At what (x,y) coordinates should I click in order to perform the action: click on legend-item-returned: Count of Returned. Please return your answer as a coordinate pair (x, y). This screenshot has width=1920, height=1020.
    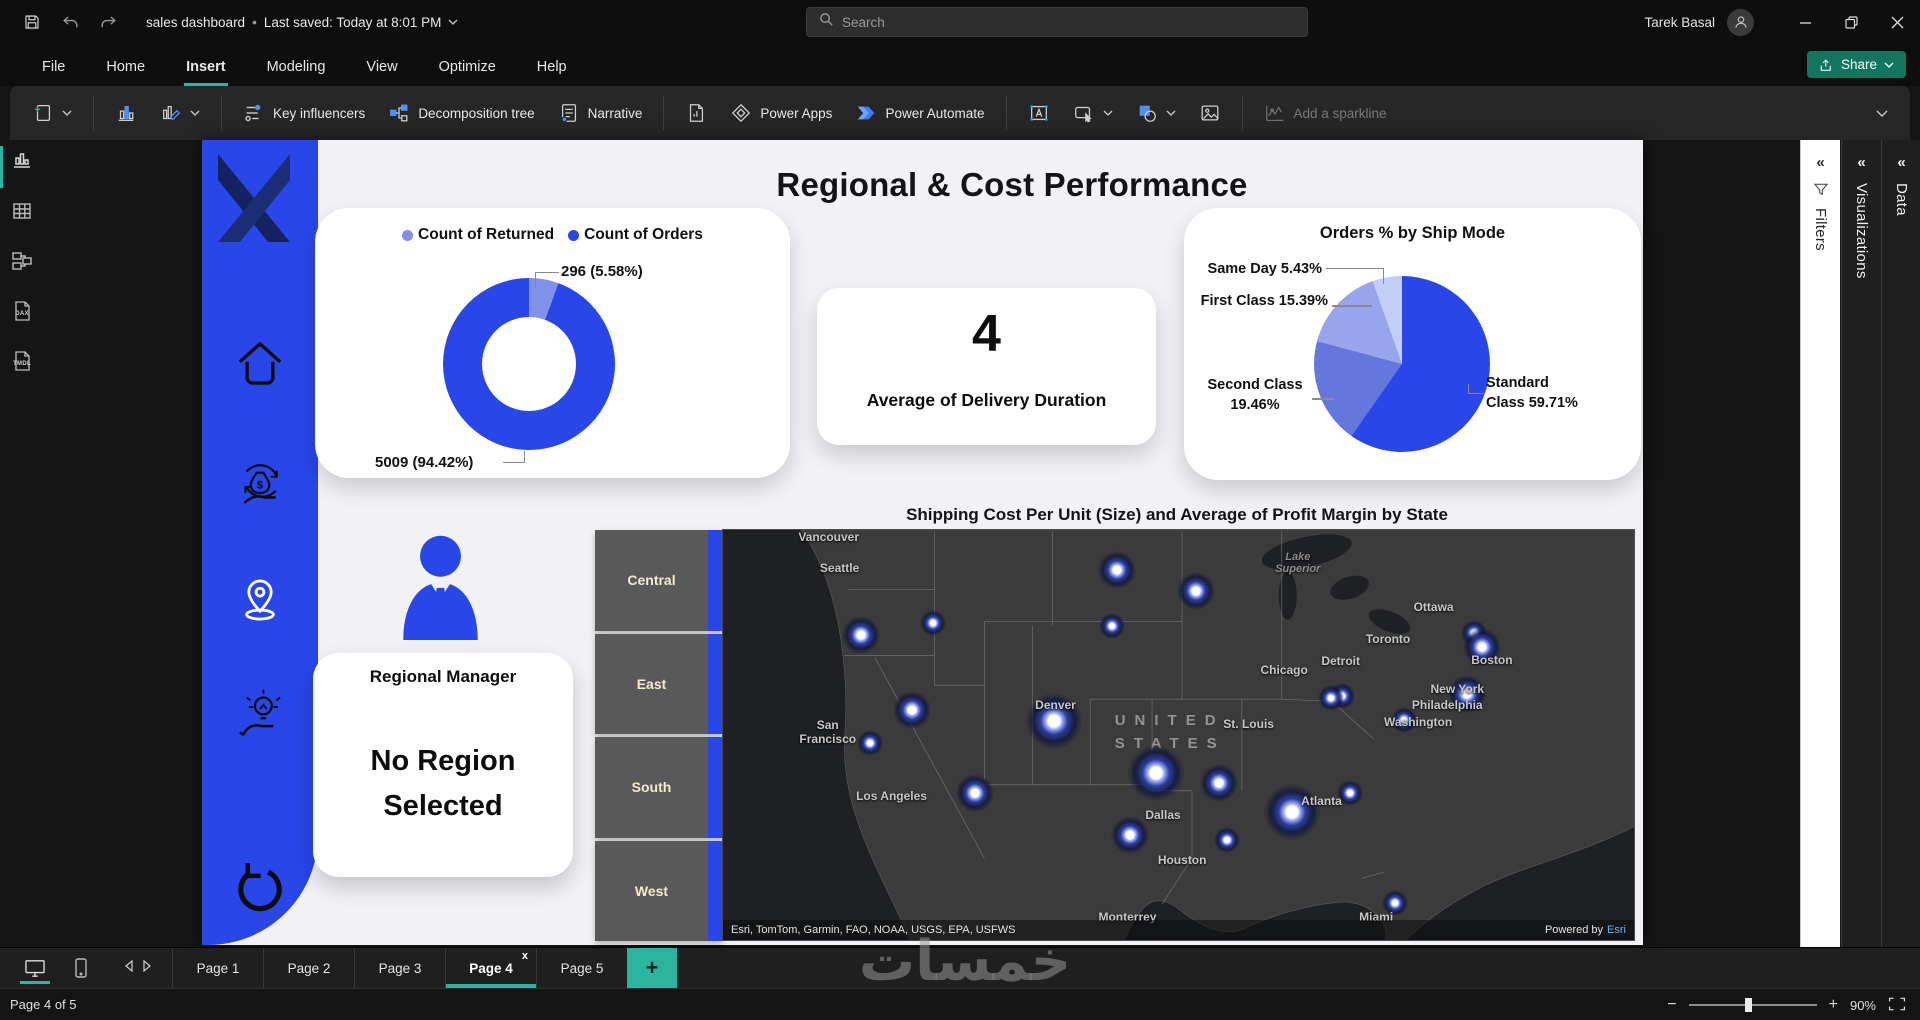
    Looking at the image, I should click on (478, 235).